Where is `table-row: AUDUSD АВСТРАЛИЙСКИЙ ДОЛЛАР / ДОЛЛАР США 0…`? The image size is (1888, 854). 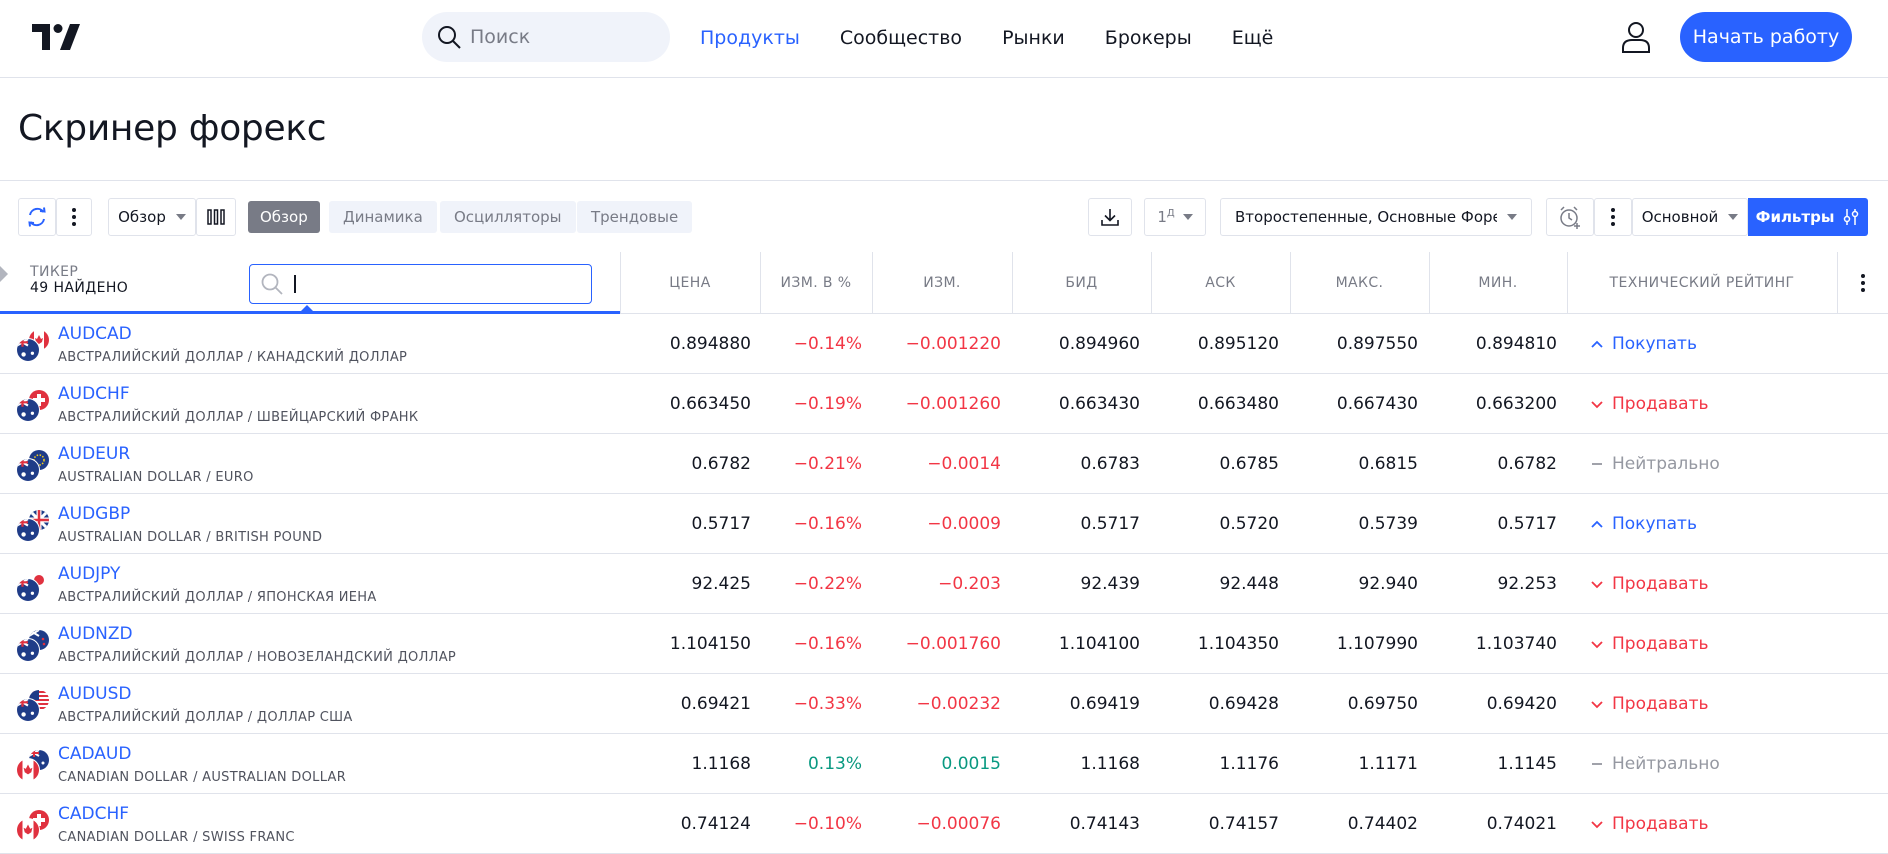
table-row: AUDUSD АВСТРАЛИЙСКИЙ ДОЛЛАР / ДОЛЛАР США 0… is located at coordinates (944, 704).